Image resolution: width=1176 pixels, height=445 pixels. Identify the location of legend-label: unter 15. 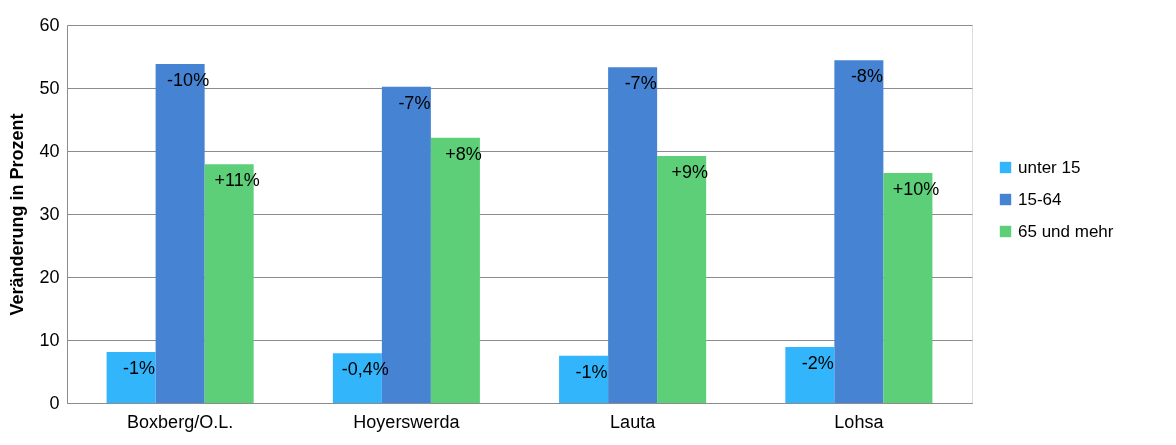
(1049, 167).